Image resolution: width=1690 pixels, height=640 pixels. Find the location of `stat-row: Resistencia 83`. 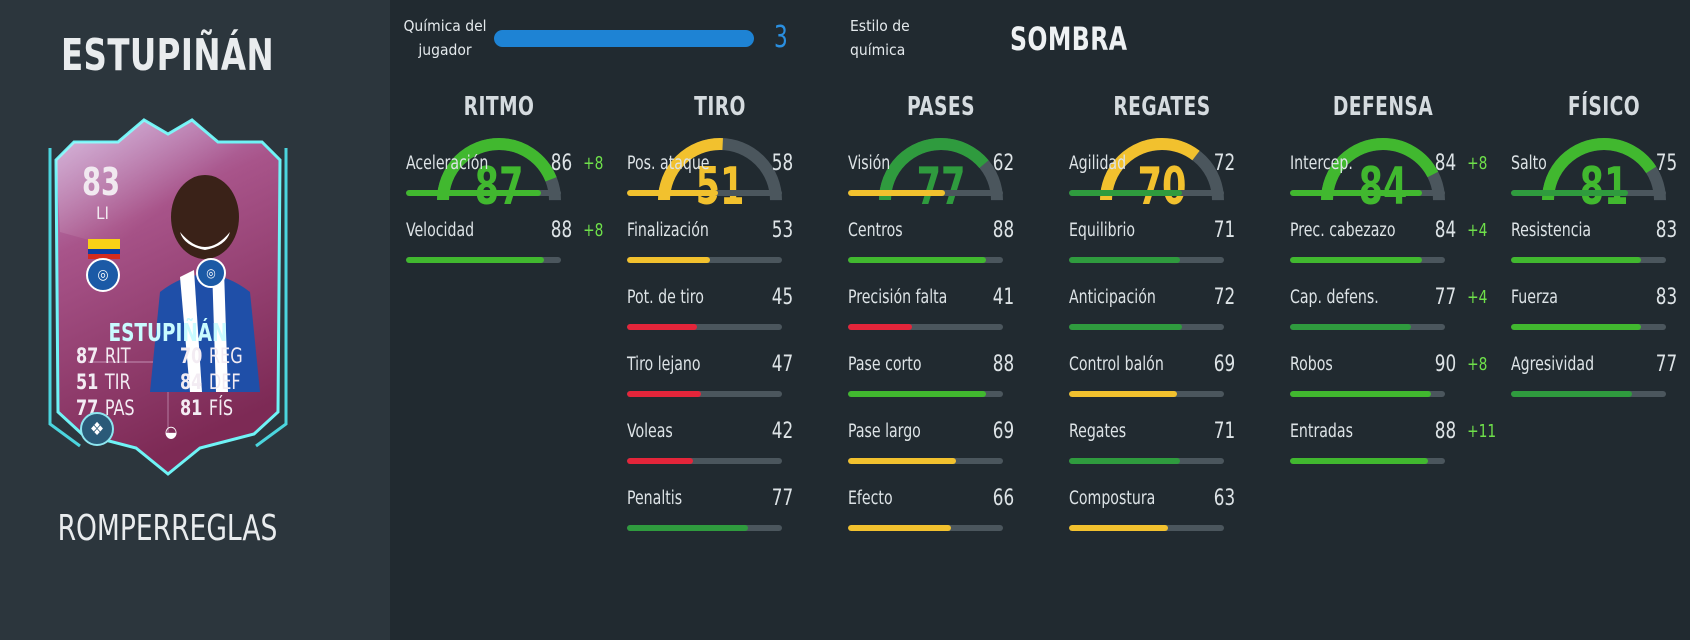

stat-row: Resistencia 83 is located at coordinates (1600, 250).